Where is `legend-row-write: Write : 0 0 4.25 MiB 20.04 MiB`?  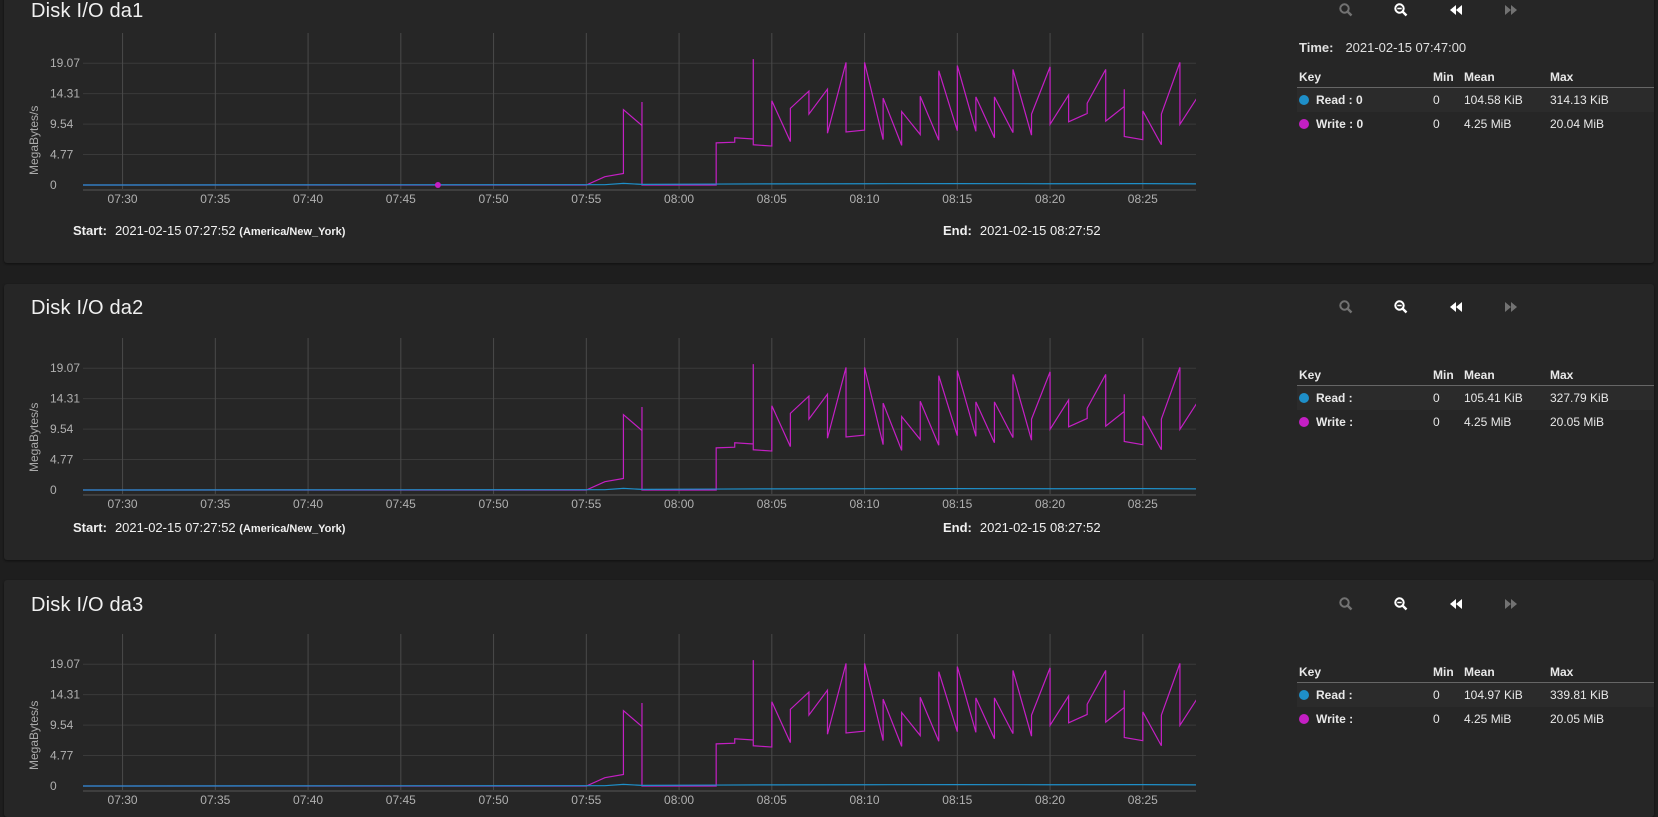
legend-row-write: Write : 0 0 4.25 MiB 20.04 MiB is located at coordinates (1475, 124).